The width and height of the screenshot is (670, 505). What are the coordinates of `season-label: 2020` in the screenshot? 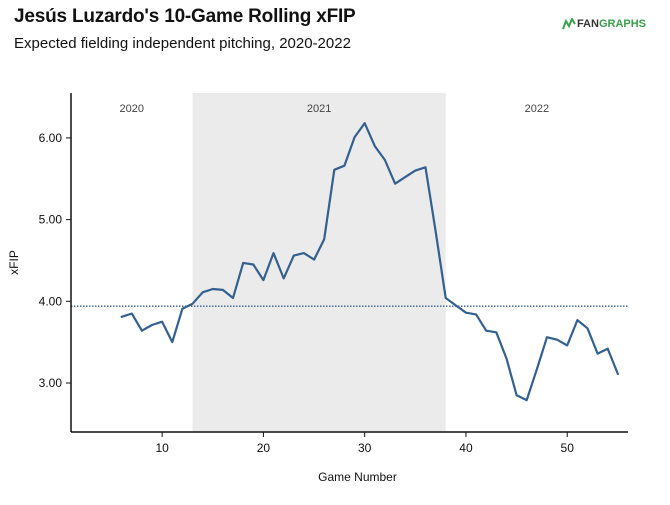 It's located at (132, 109).